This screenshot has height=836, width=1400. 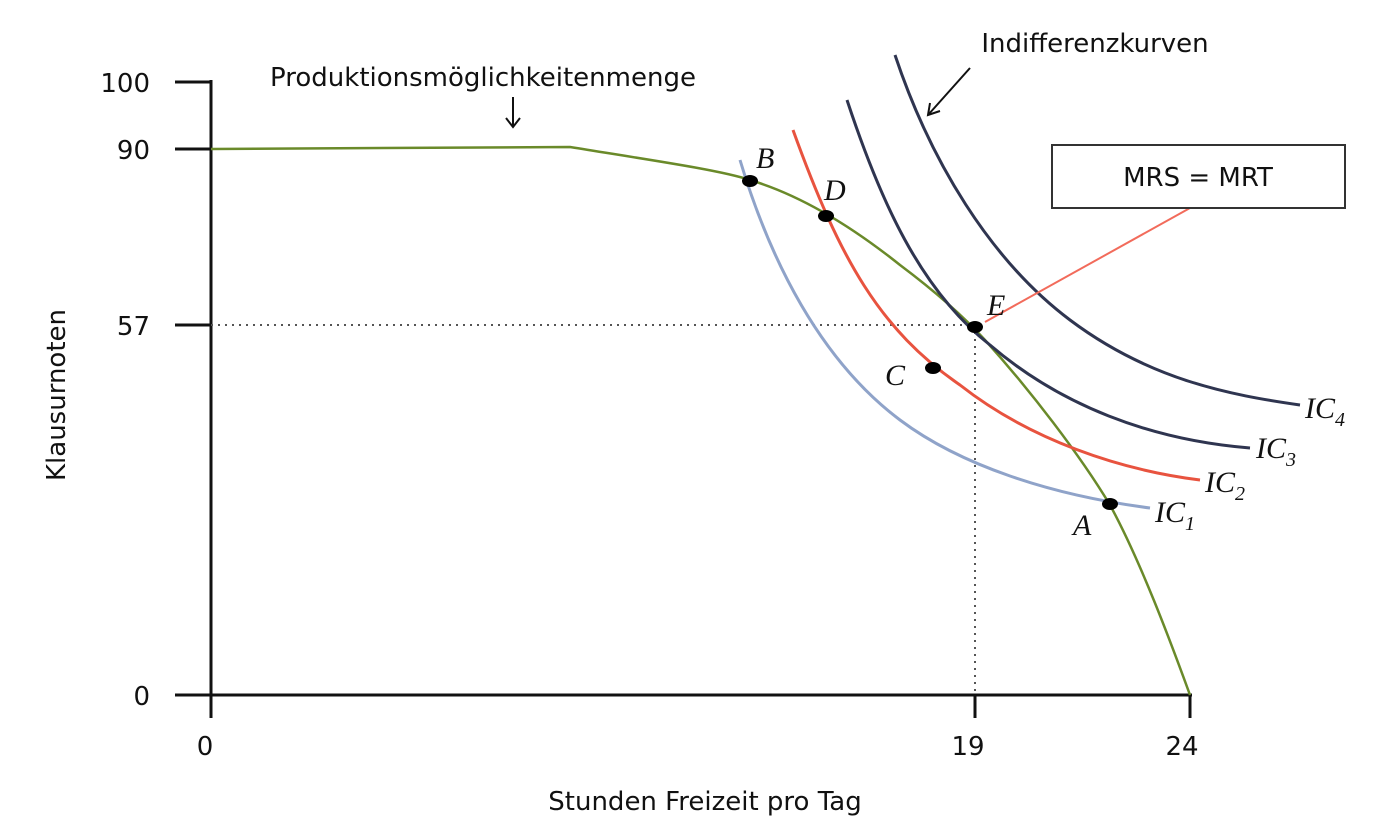 What do you see at coordinates (1174, 515) in the screenshot?
I see `curve-label: IC1` at bounding box center [1174, 515].